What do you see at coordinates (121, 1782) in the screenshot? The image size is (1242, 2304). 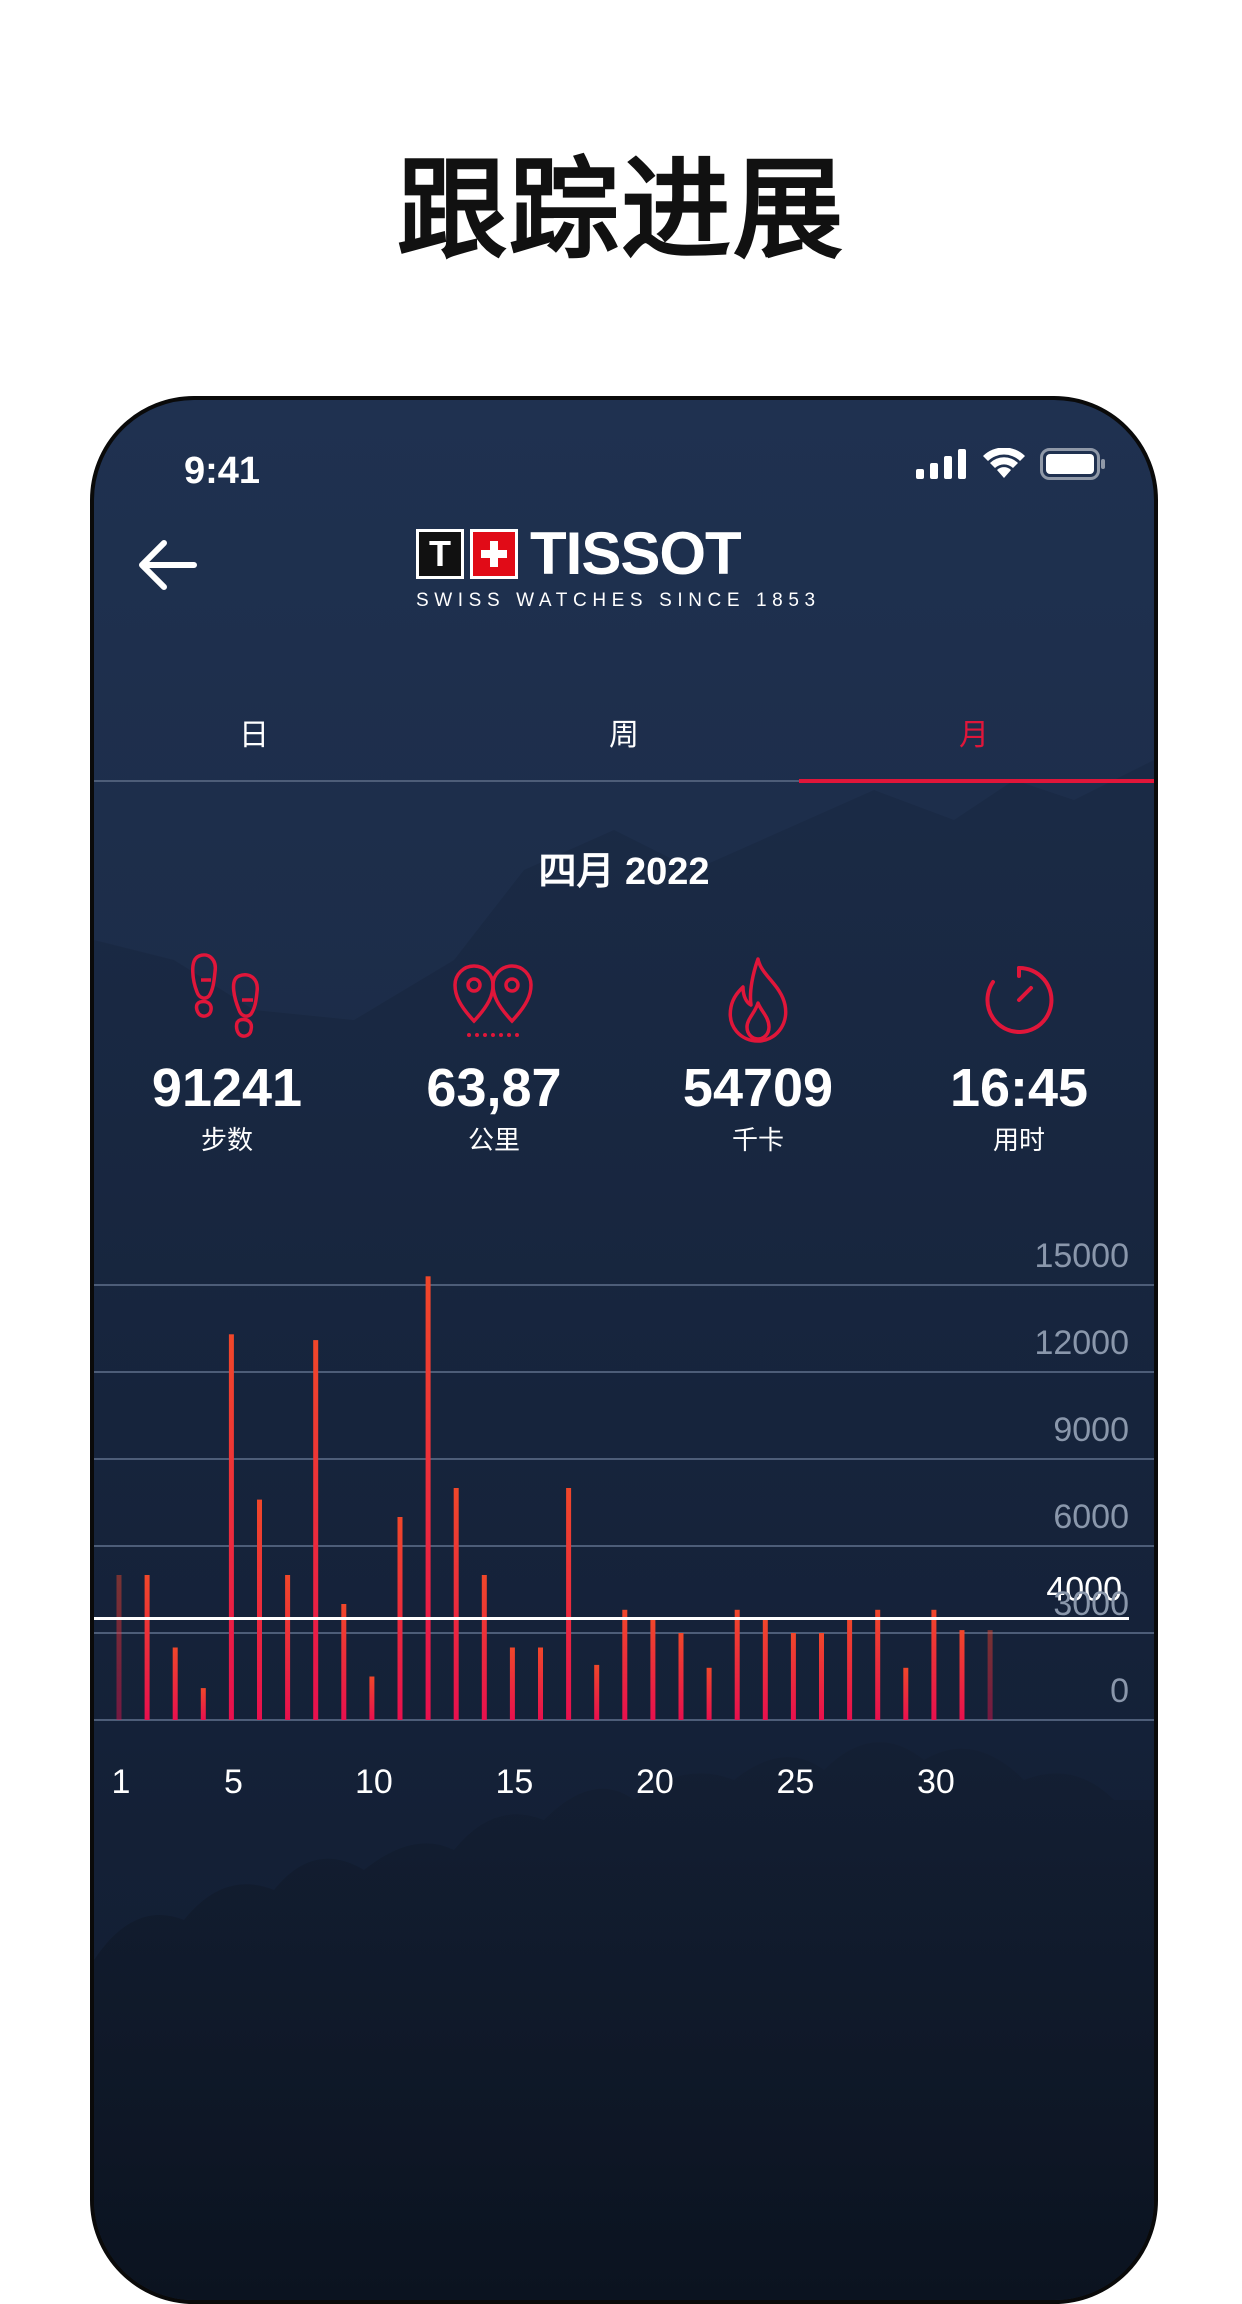 I see `x-tick-label: 1` at bounding box center [121, 1782].